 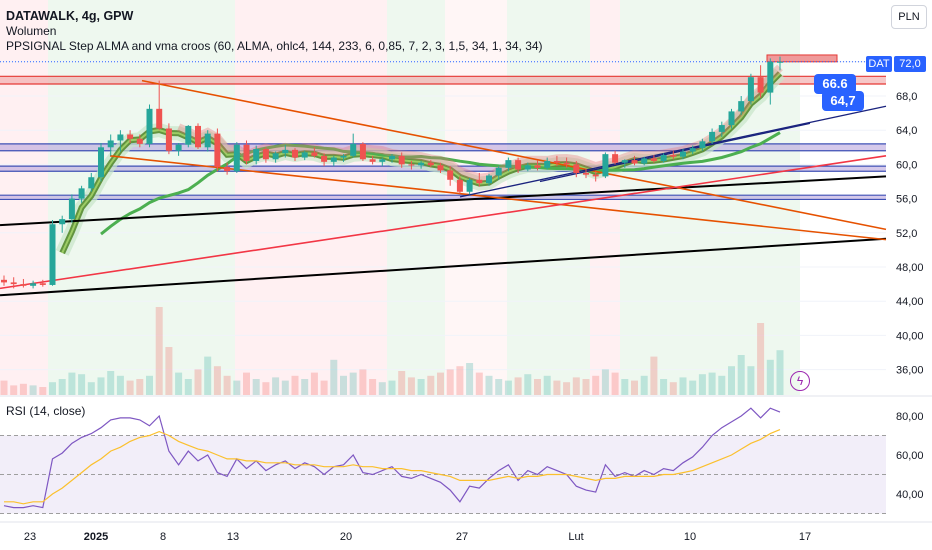 What do you see at coordinates (96, 537) in the screenshot?
I see `time-tick-label: 2025` at bounding box center [96, 537].